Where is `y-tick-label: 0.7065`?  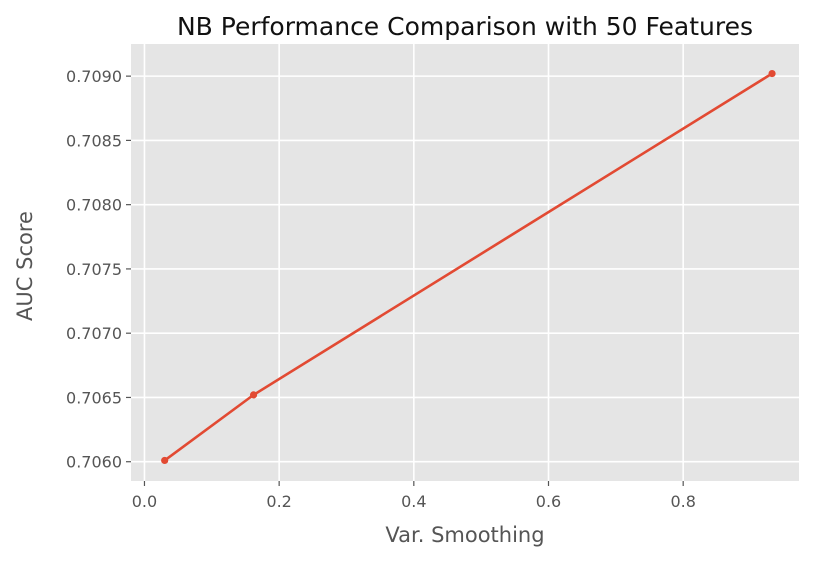
y-tick-label: 0.7065 is located at coordinates (94, 397).